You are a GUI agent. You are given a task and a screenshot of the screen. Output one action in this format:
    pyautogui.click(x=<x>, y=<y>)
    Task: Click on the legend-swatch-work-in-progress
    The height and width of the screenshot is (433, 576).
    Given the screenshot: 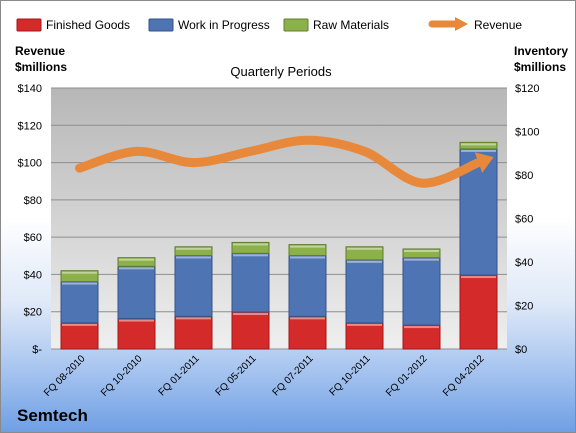 What is the action you would take?
    pyautogui.click(x=161, y=25)
    